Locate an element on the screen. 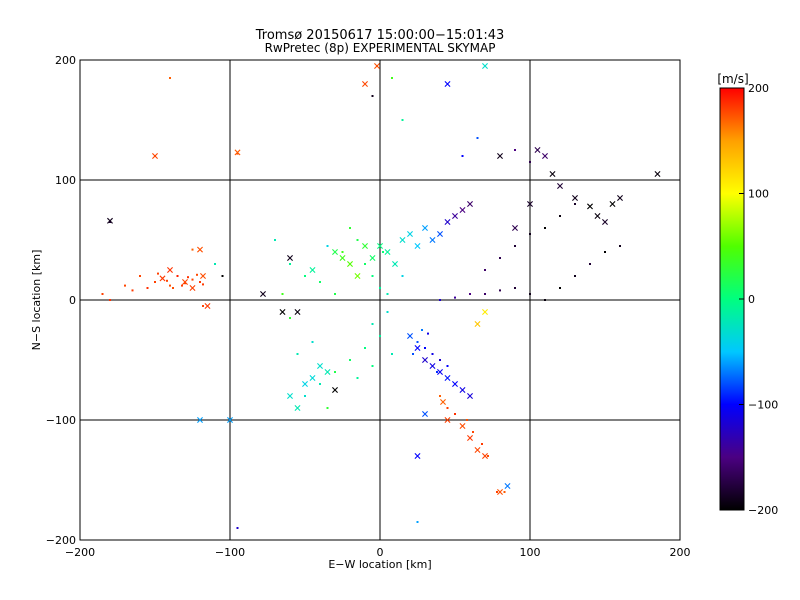 Image resolution: width=800 pixels, height=600 pixels. x-tick-label: 100 is located at coordinates (530, 552).